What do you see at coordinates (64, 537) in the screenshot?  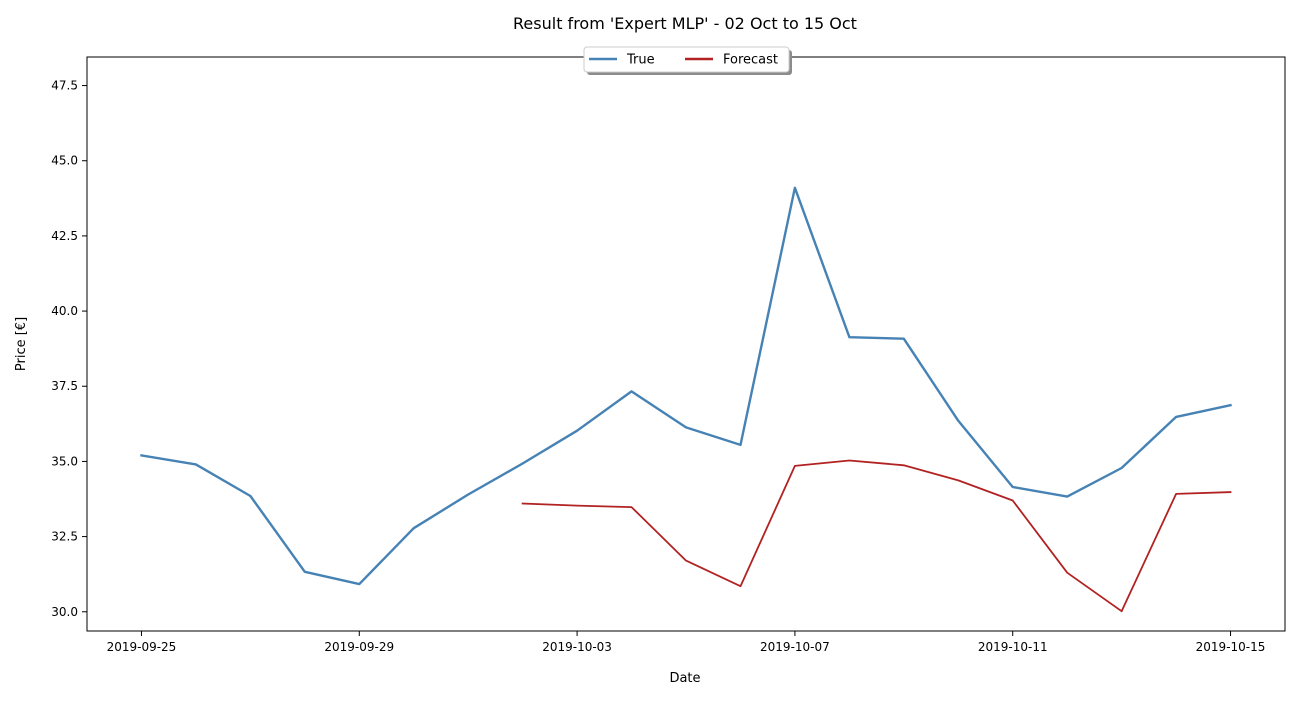 I see `y-tick-label: 32.5` at bounding box center [64, 537].